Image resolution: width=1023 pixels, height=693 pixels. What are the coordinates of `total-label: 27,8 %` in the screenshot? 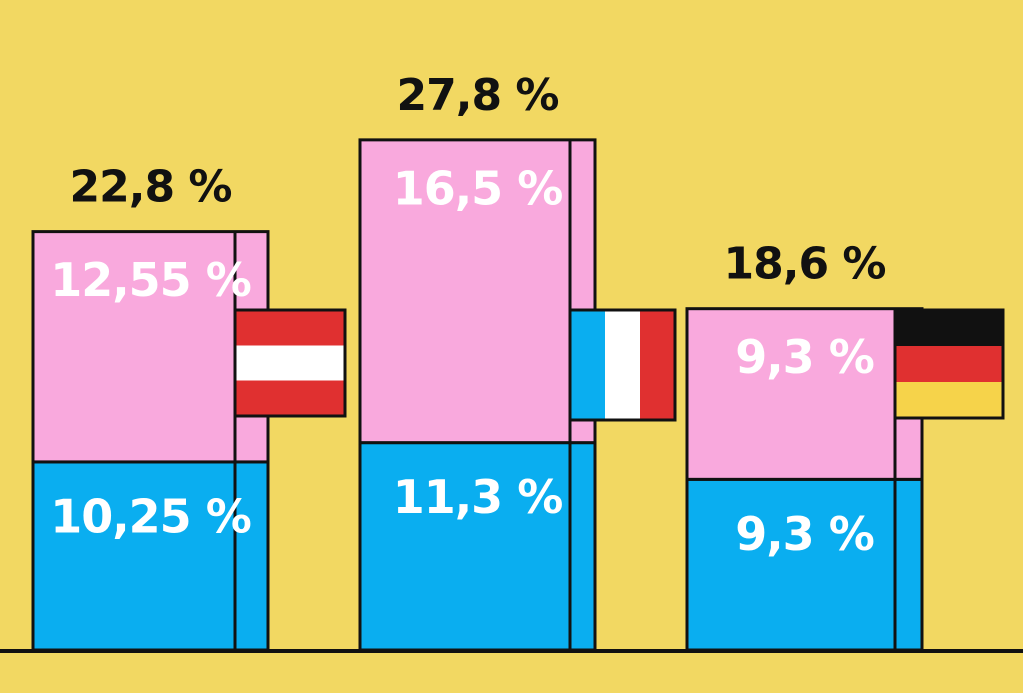 It's located at (478, 95).